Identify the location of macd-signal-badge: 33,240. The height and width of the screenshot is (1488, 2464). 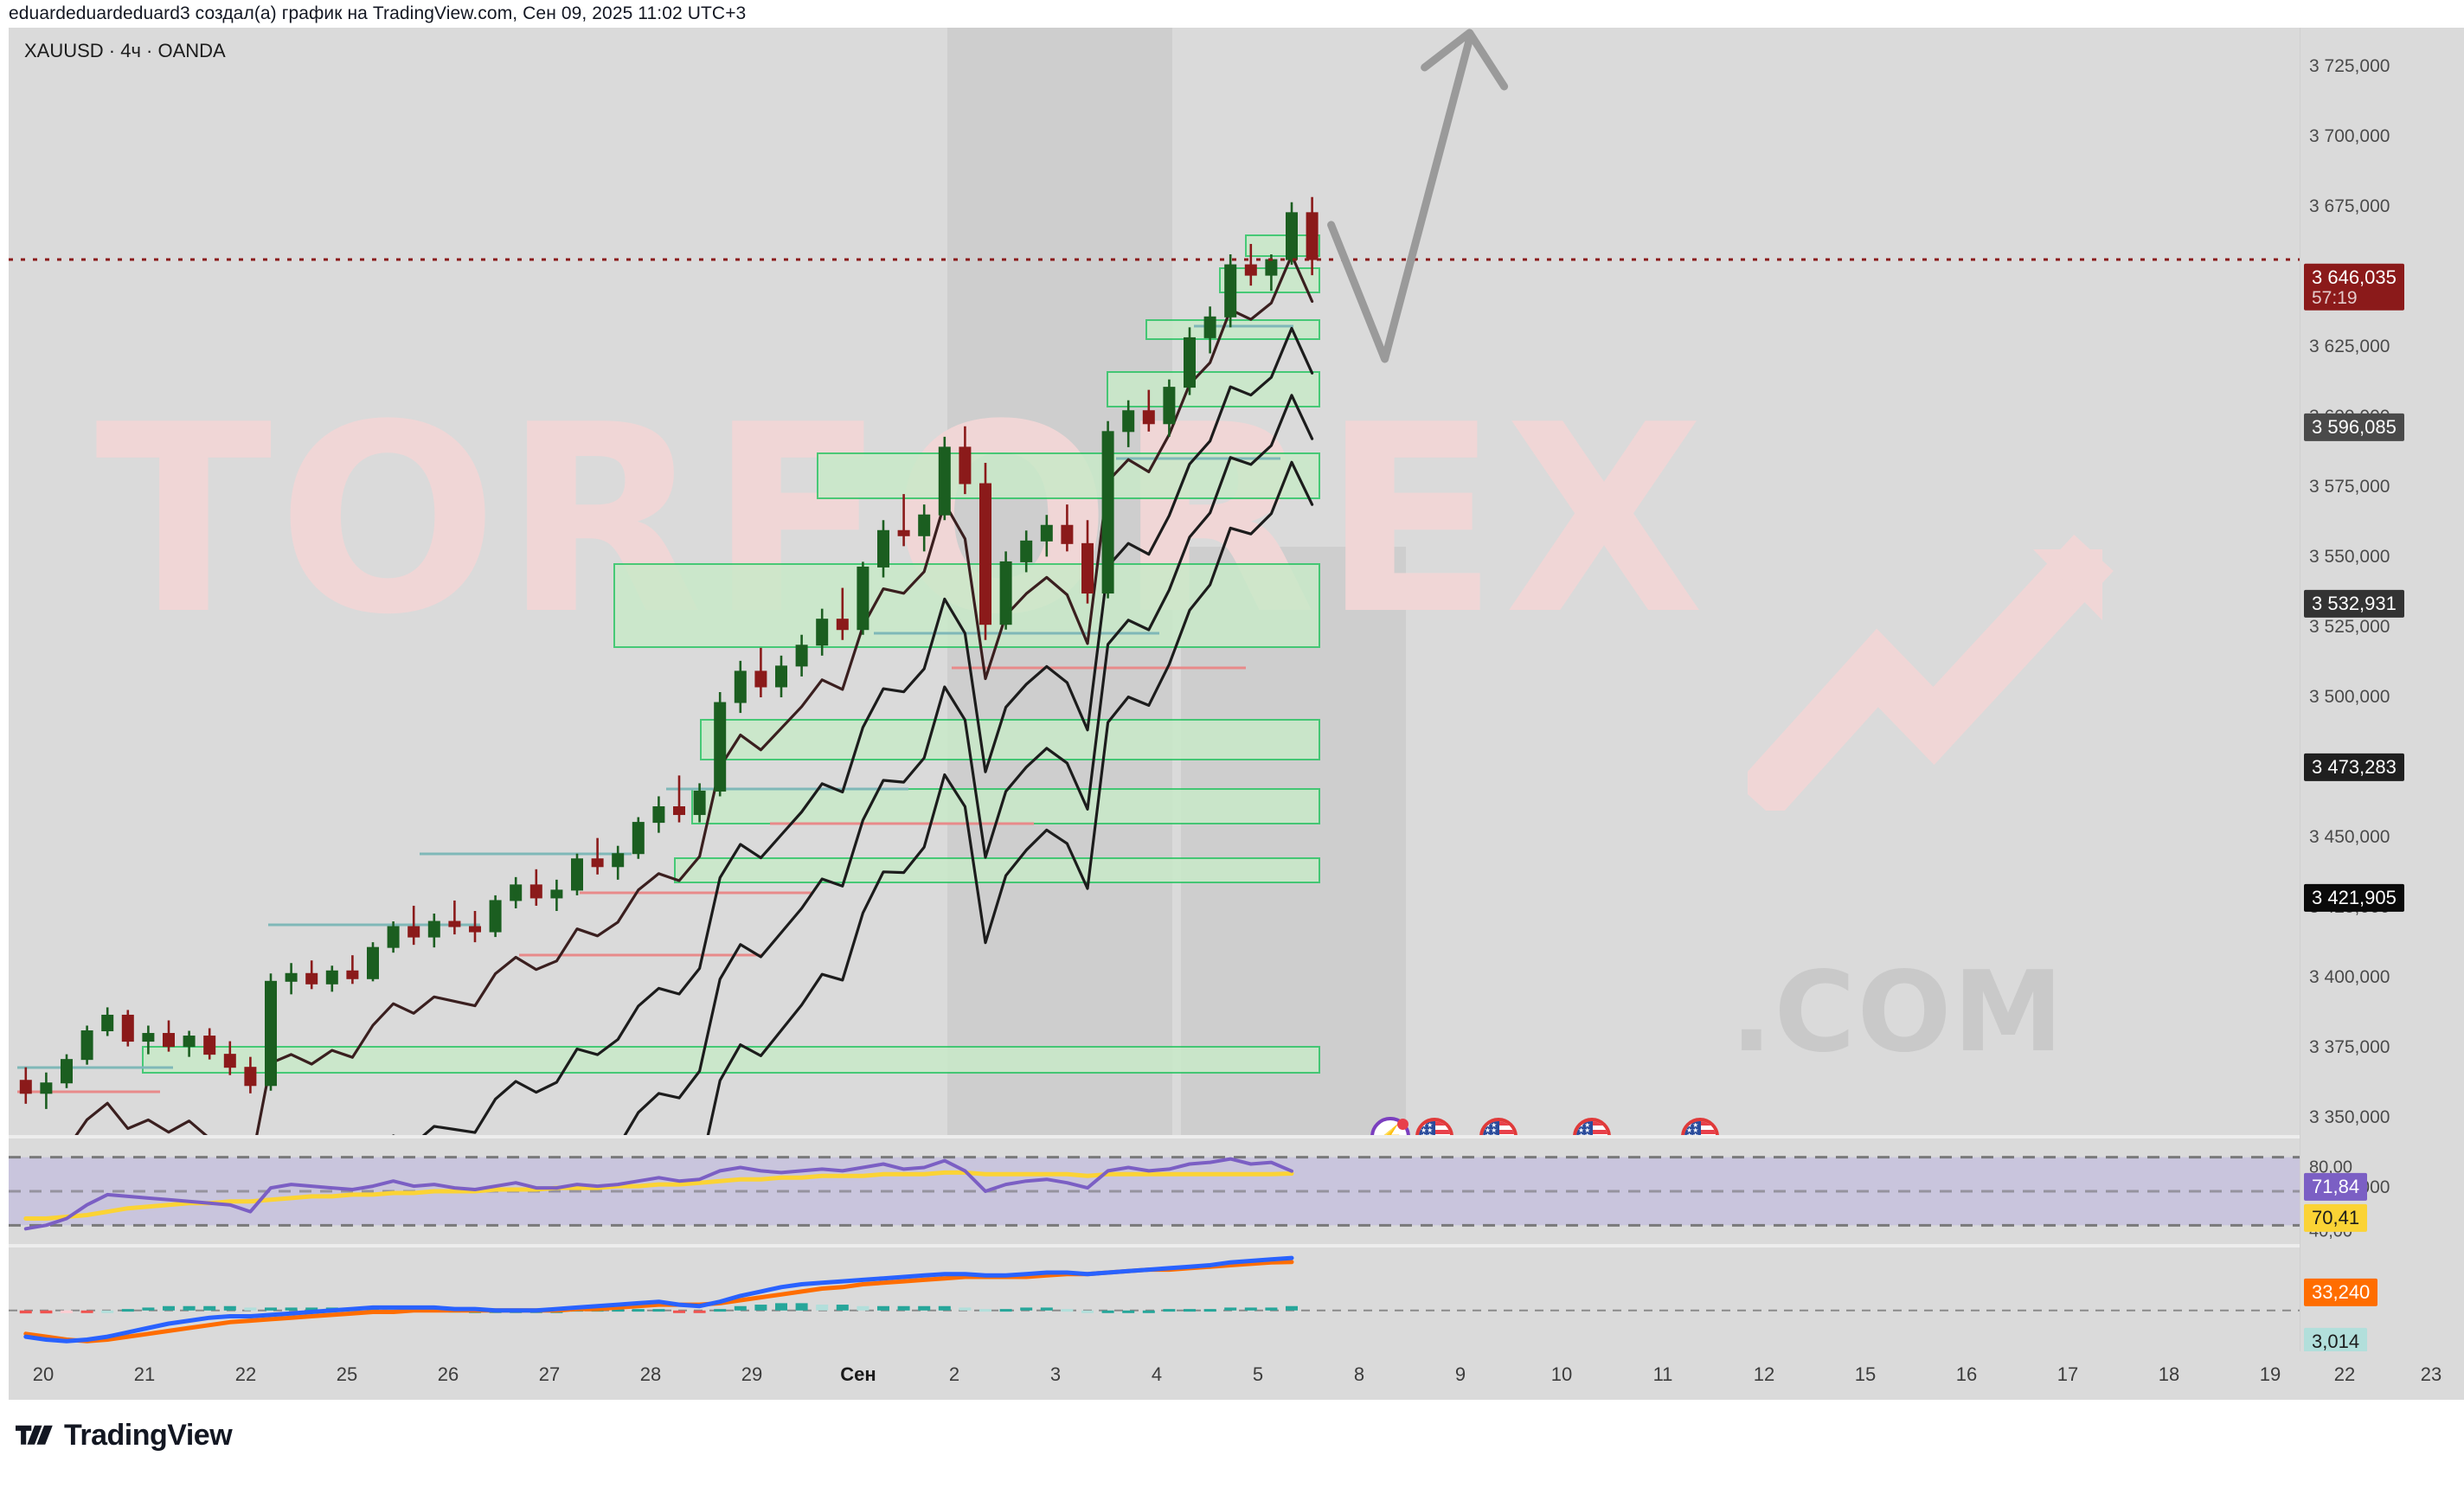
(2341, 1293).